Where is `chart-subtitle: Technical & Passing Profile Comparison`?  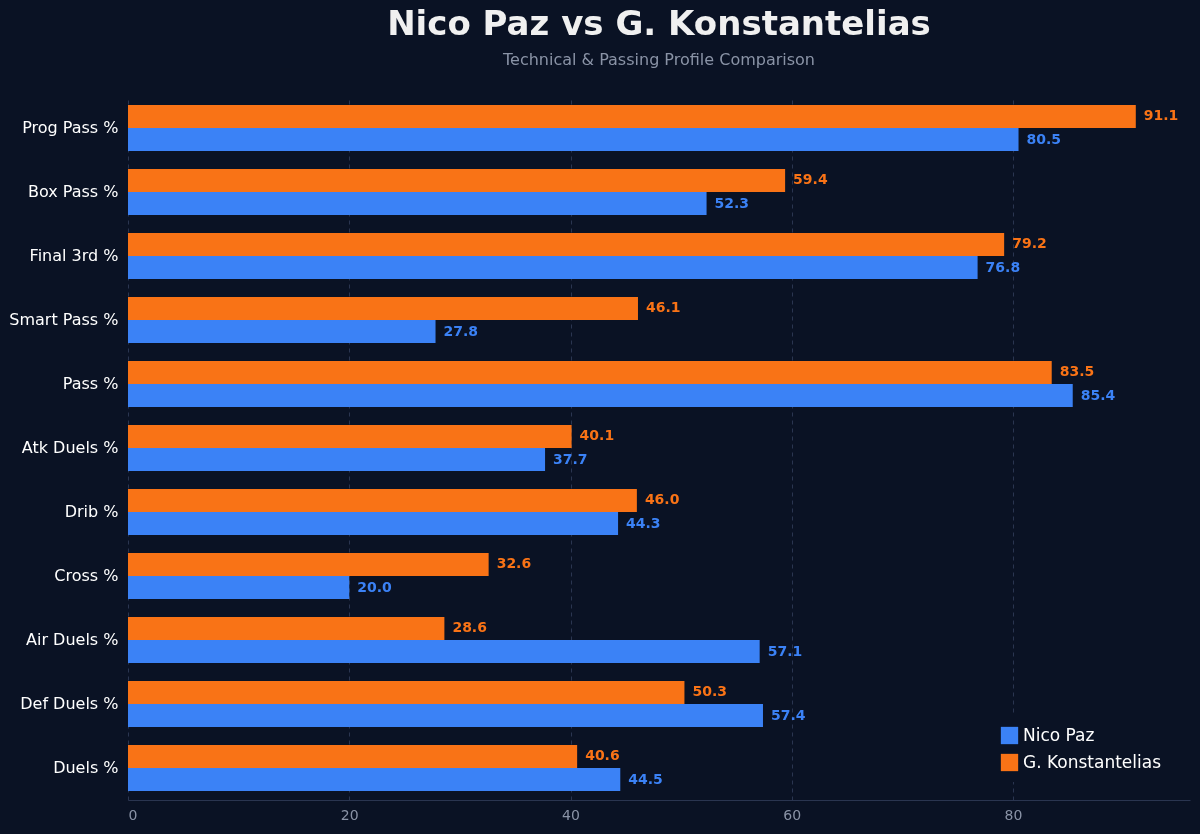 chart-subtitle: Technical & Passing Profile Comparison is located at coordinates (658, 59).